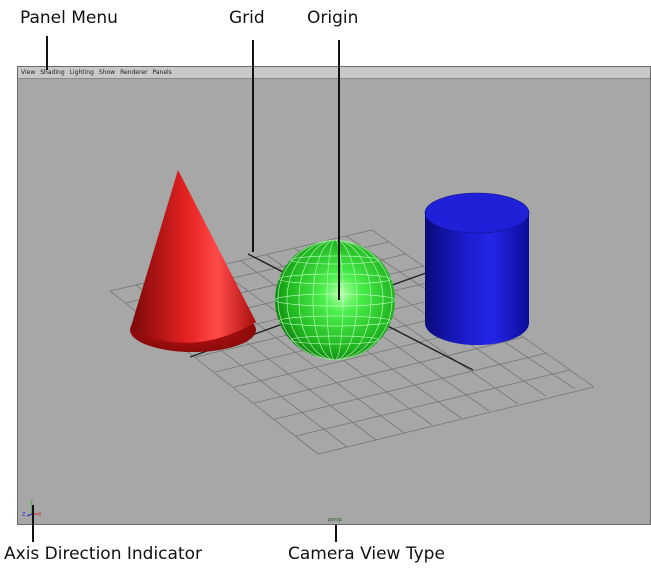 The height and width of the screenshot is (568, 651). What do you see at coordinates (69, 18) in the screenshot?
I see `callout-panel-menu: Panel Menu` at bounding box center [69, 18].